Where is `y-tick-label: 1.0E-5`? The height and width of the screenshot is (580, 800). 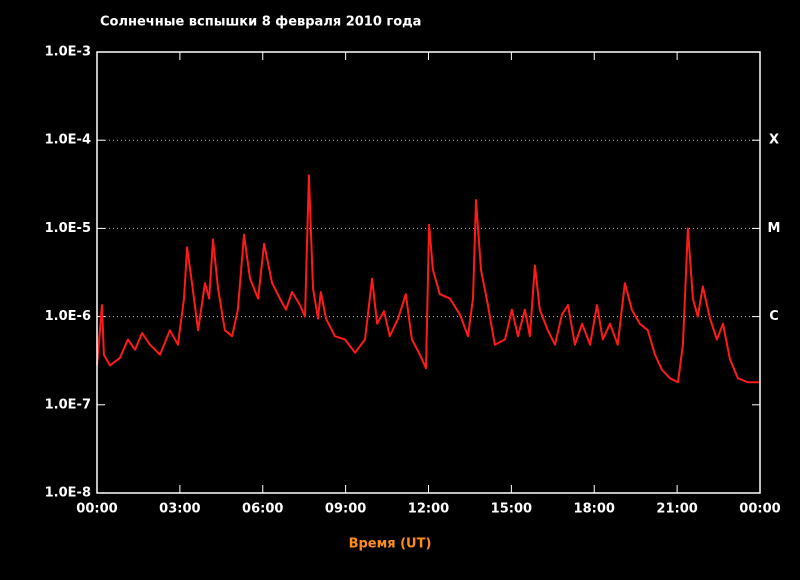 y-tick-label: 1.0E-5 is located at coordinates (68, 228).